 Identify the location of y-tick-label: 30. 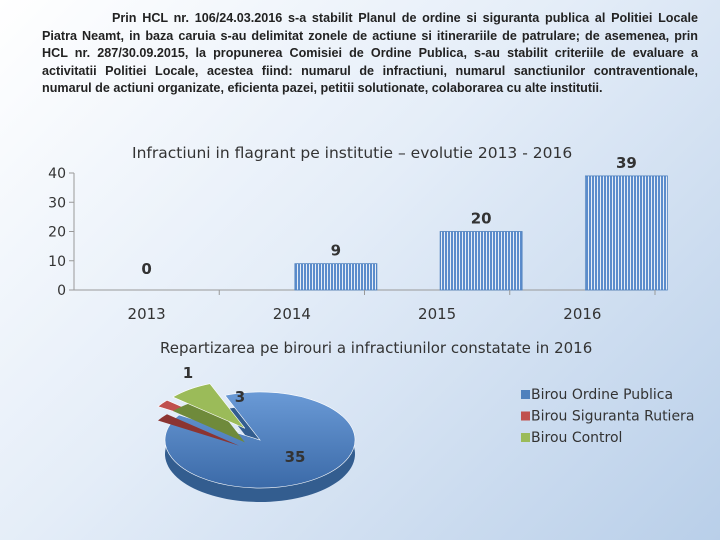
(57, 203).